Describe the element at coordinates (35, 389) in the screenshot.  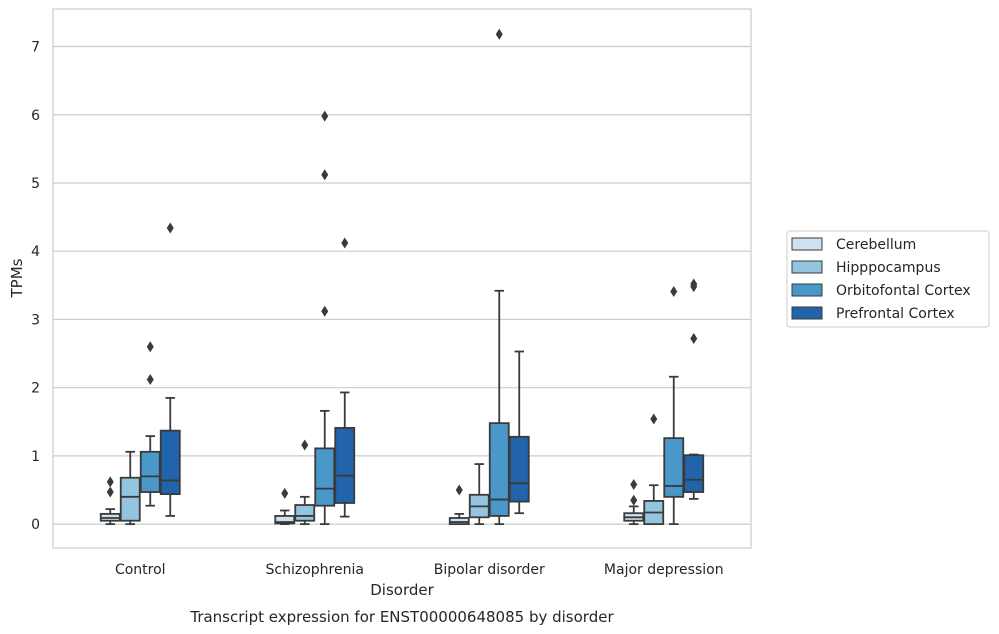
I see `y-tick-label: 2` at that location.